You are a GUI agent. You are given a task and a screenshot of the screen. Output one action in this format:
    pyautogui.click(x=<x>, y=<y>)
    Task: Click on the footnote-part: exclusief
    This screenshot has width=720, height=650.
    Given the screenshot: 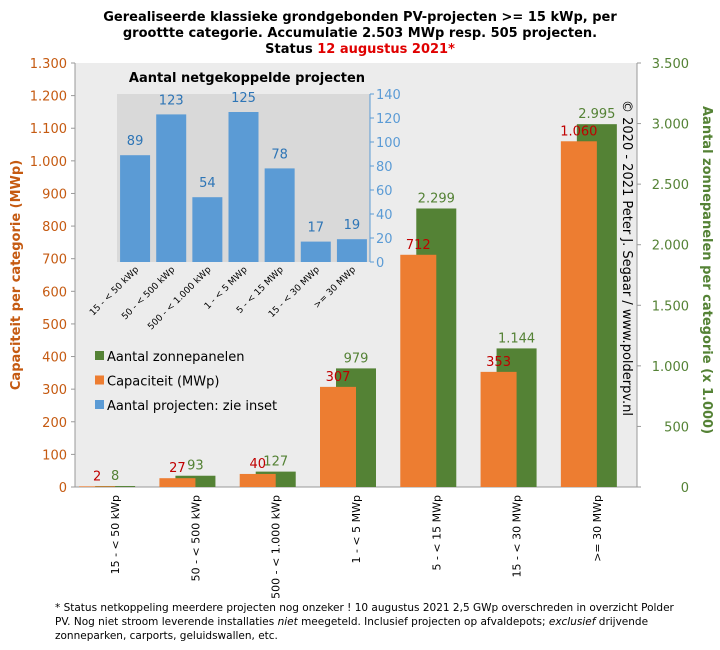 What is the action you would take?
    pyautogui.click(x=572, y=622)
    